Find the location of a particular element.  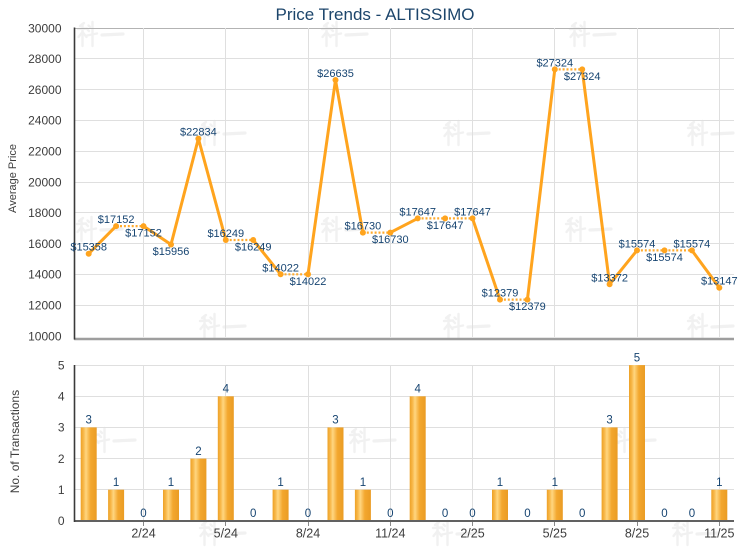

svg-text: No. of Transactions is located at coordinates (15, 441).